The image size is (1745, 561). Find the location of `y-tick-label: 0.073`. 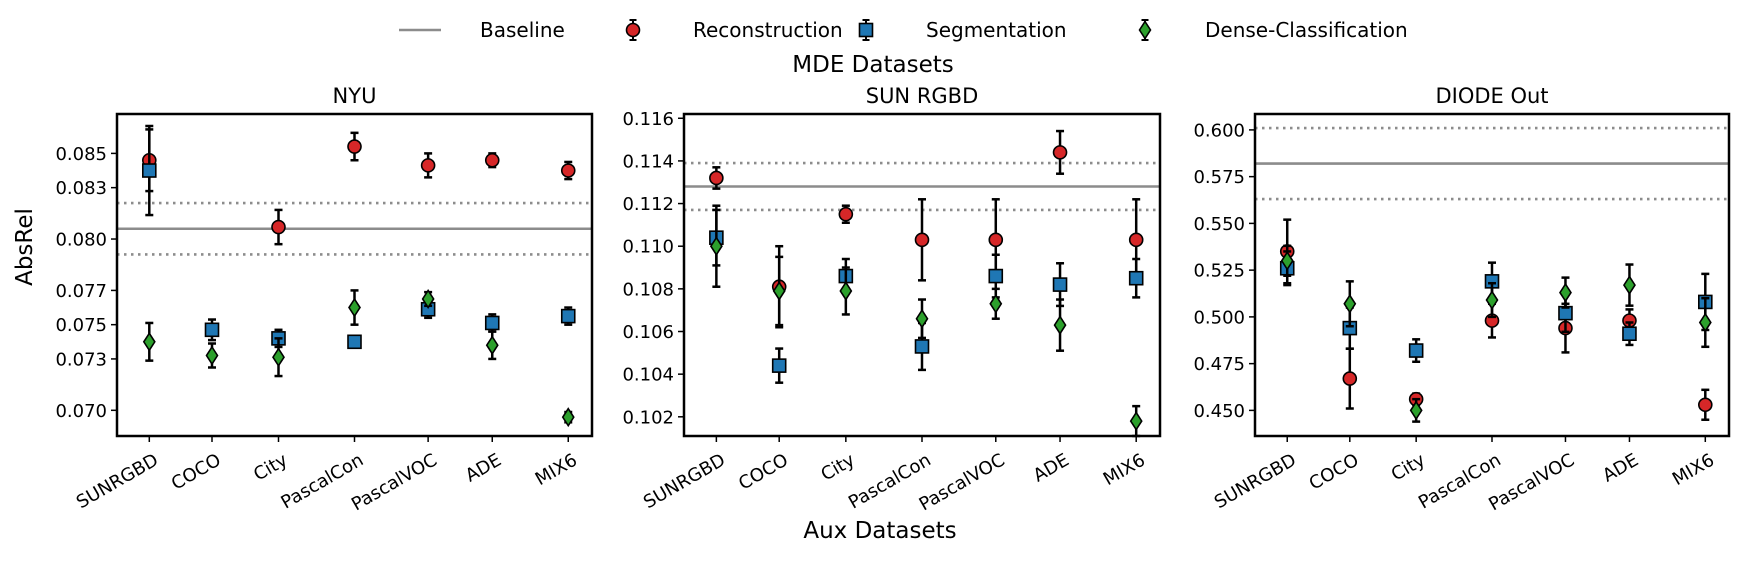

y-tick-label: 0.073 is located at coordinates (81, 359).